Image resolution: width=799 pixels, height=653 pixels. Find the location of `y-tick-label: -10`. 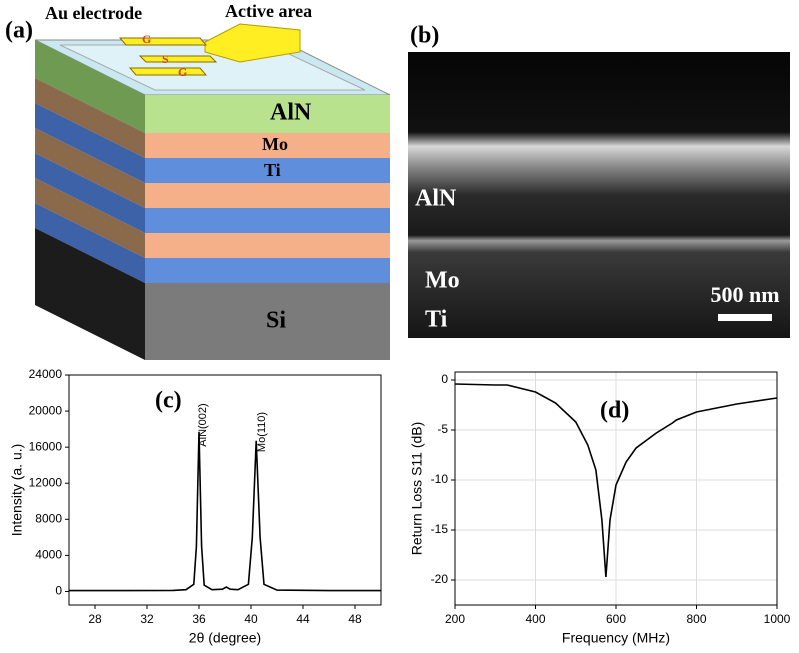

y-tick-label: -10 is located at coordinates (440, 479).